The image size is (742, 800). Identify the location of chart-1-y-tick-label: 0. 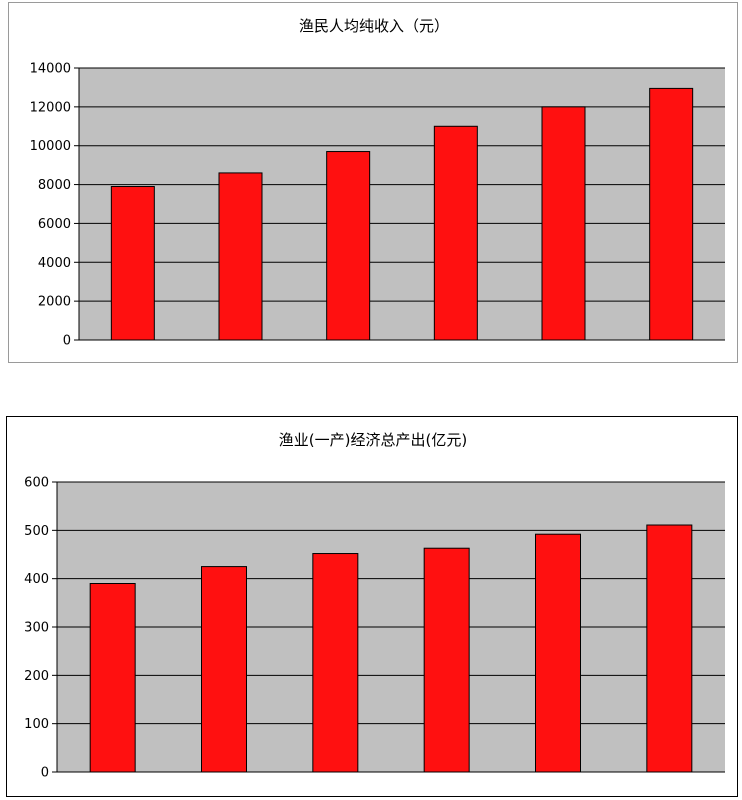
(67, 341).